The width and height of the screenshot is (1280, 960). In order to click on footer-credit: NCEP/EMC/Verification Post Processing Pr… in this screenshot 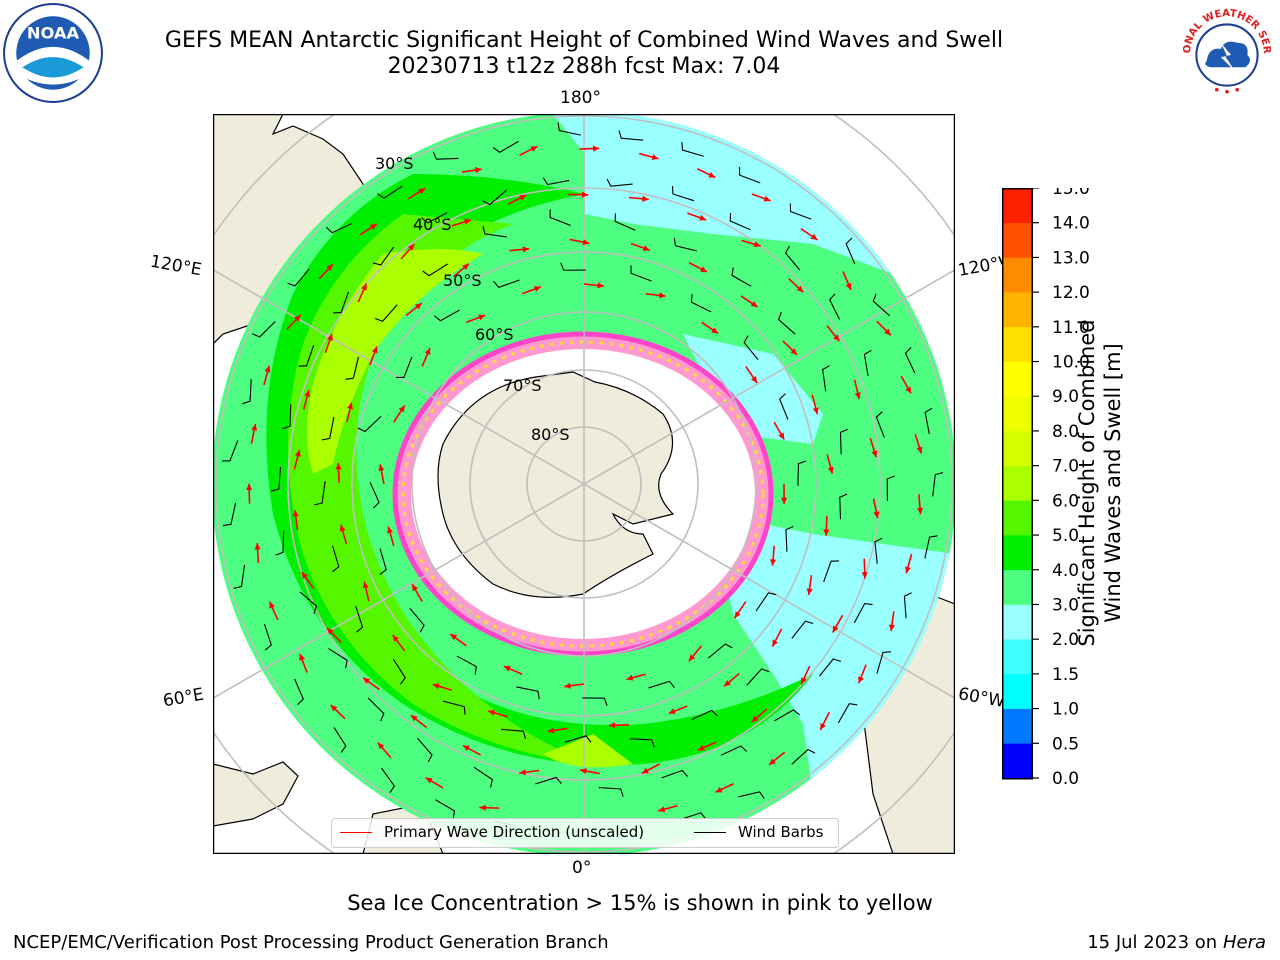, I will do `click(311, 942)`.